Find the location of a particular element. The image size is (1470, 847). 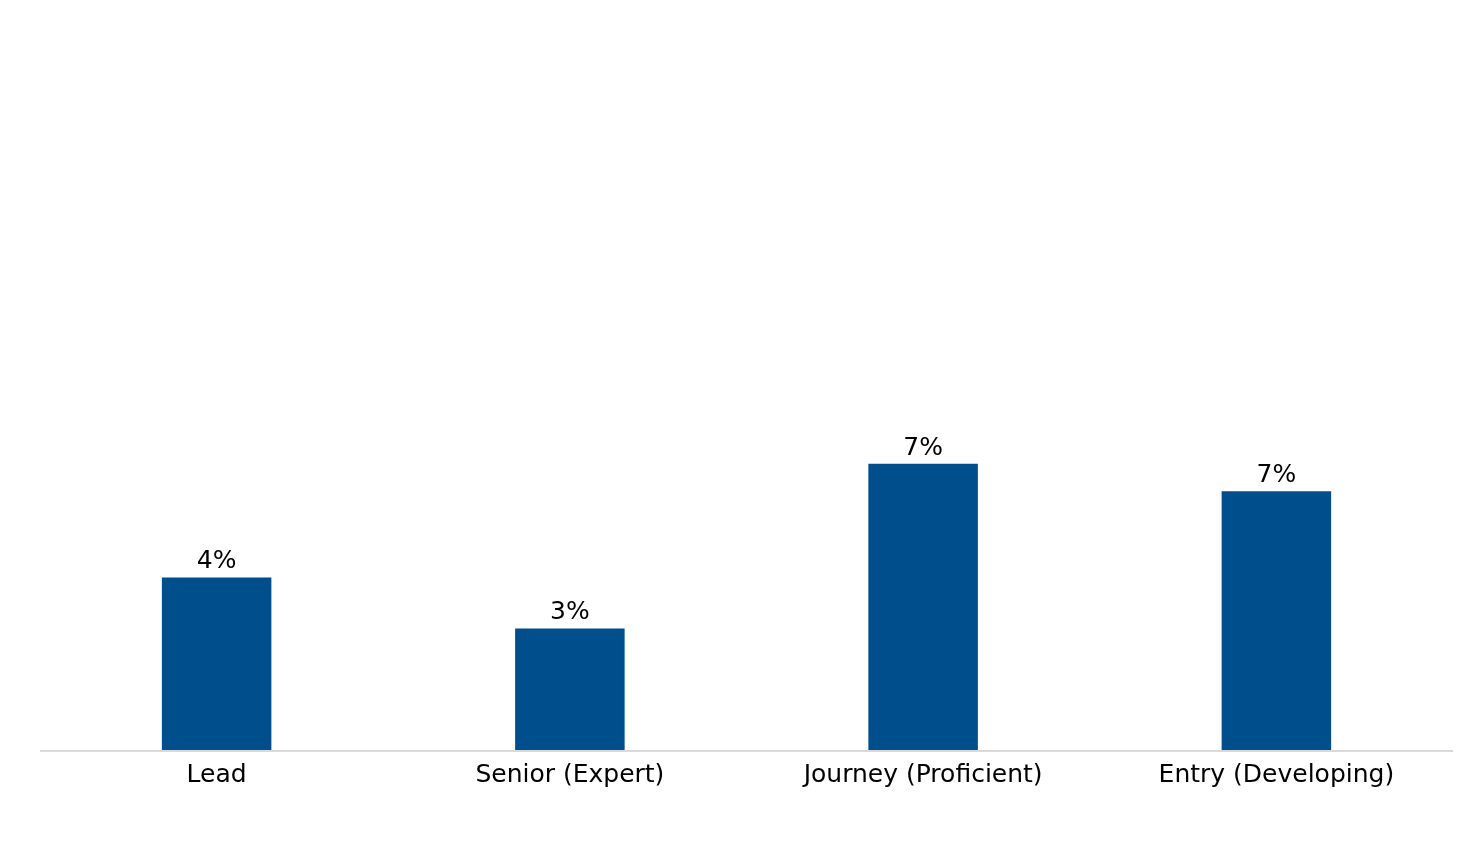

data-label: 3% is located at coordinates (570, 611).